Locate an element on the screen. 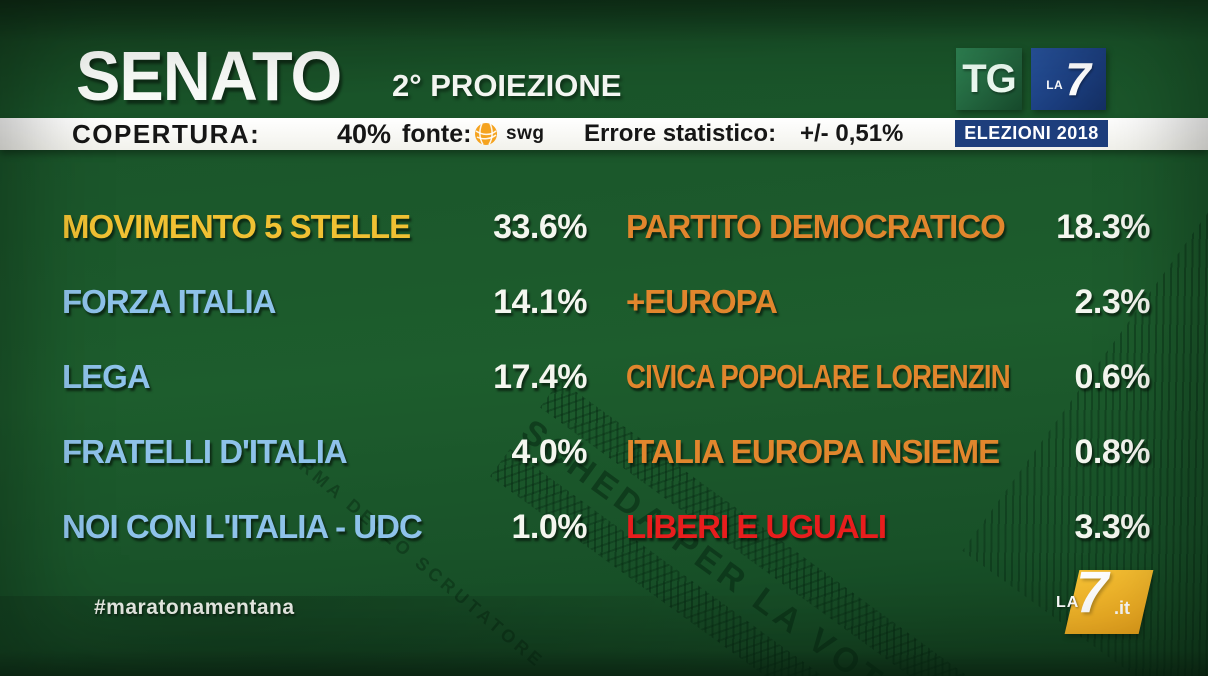  coverage-value: 40% is located at coordinates (364, 134).